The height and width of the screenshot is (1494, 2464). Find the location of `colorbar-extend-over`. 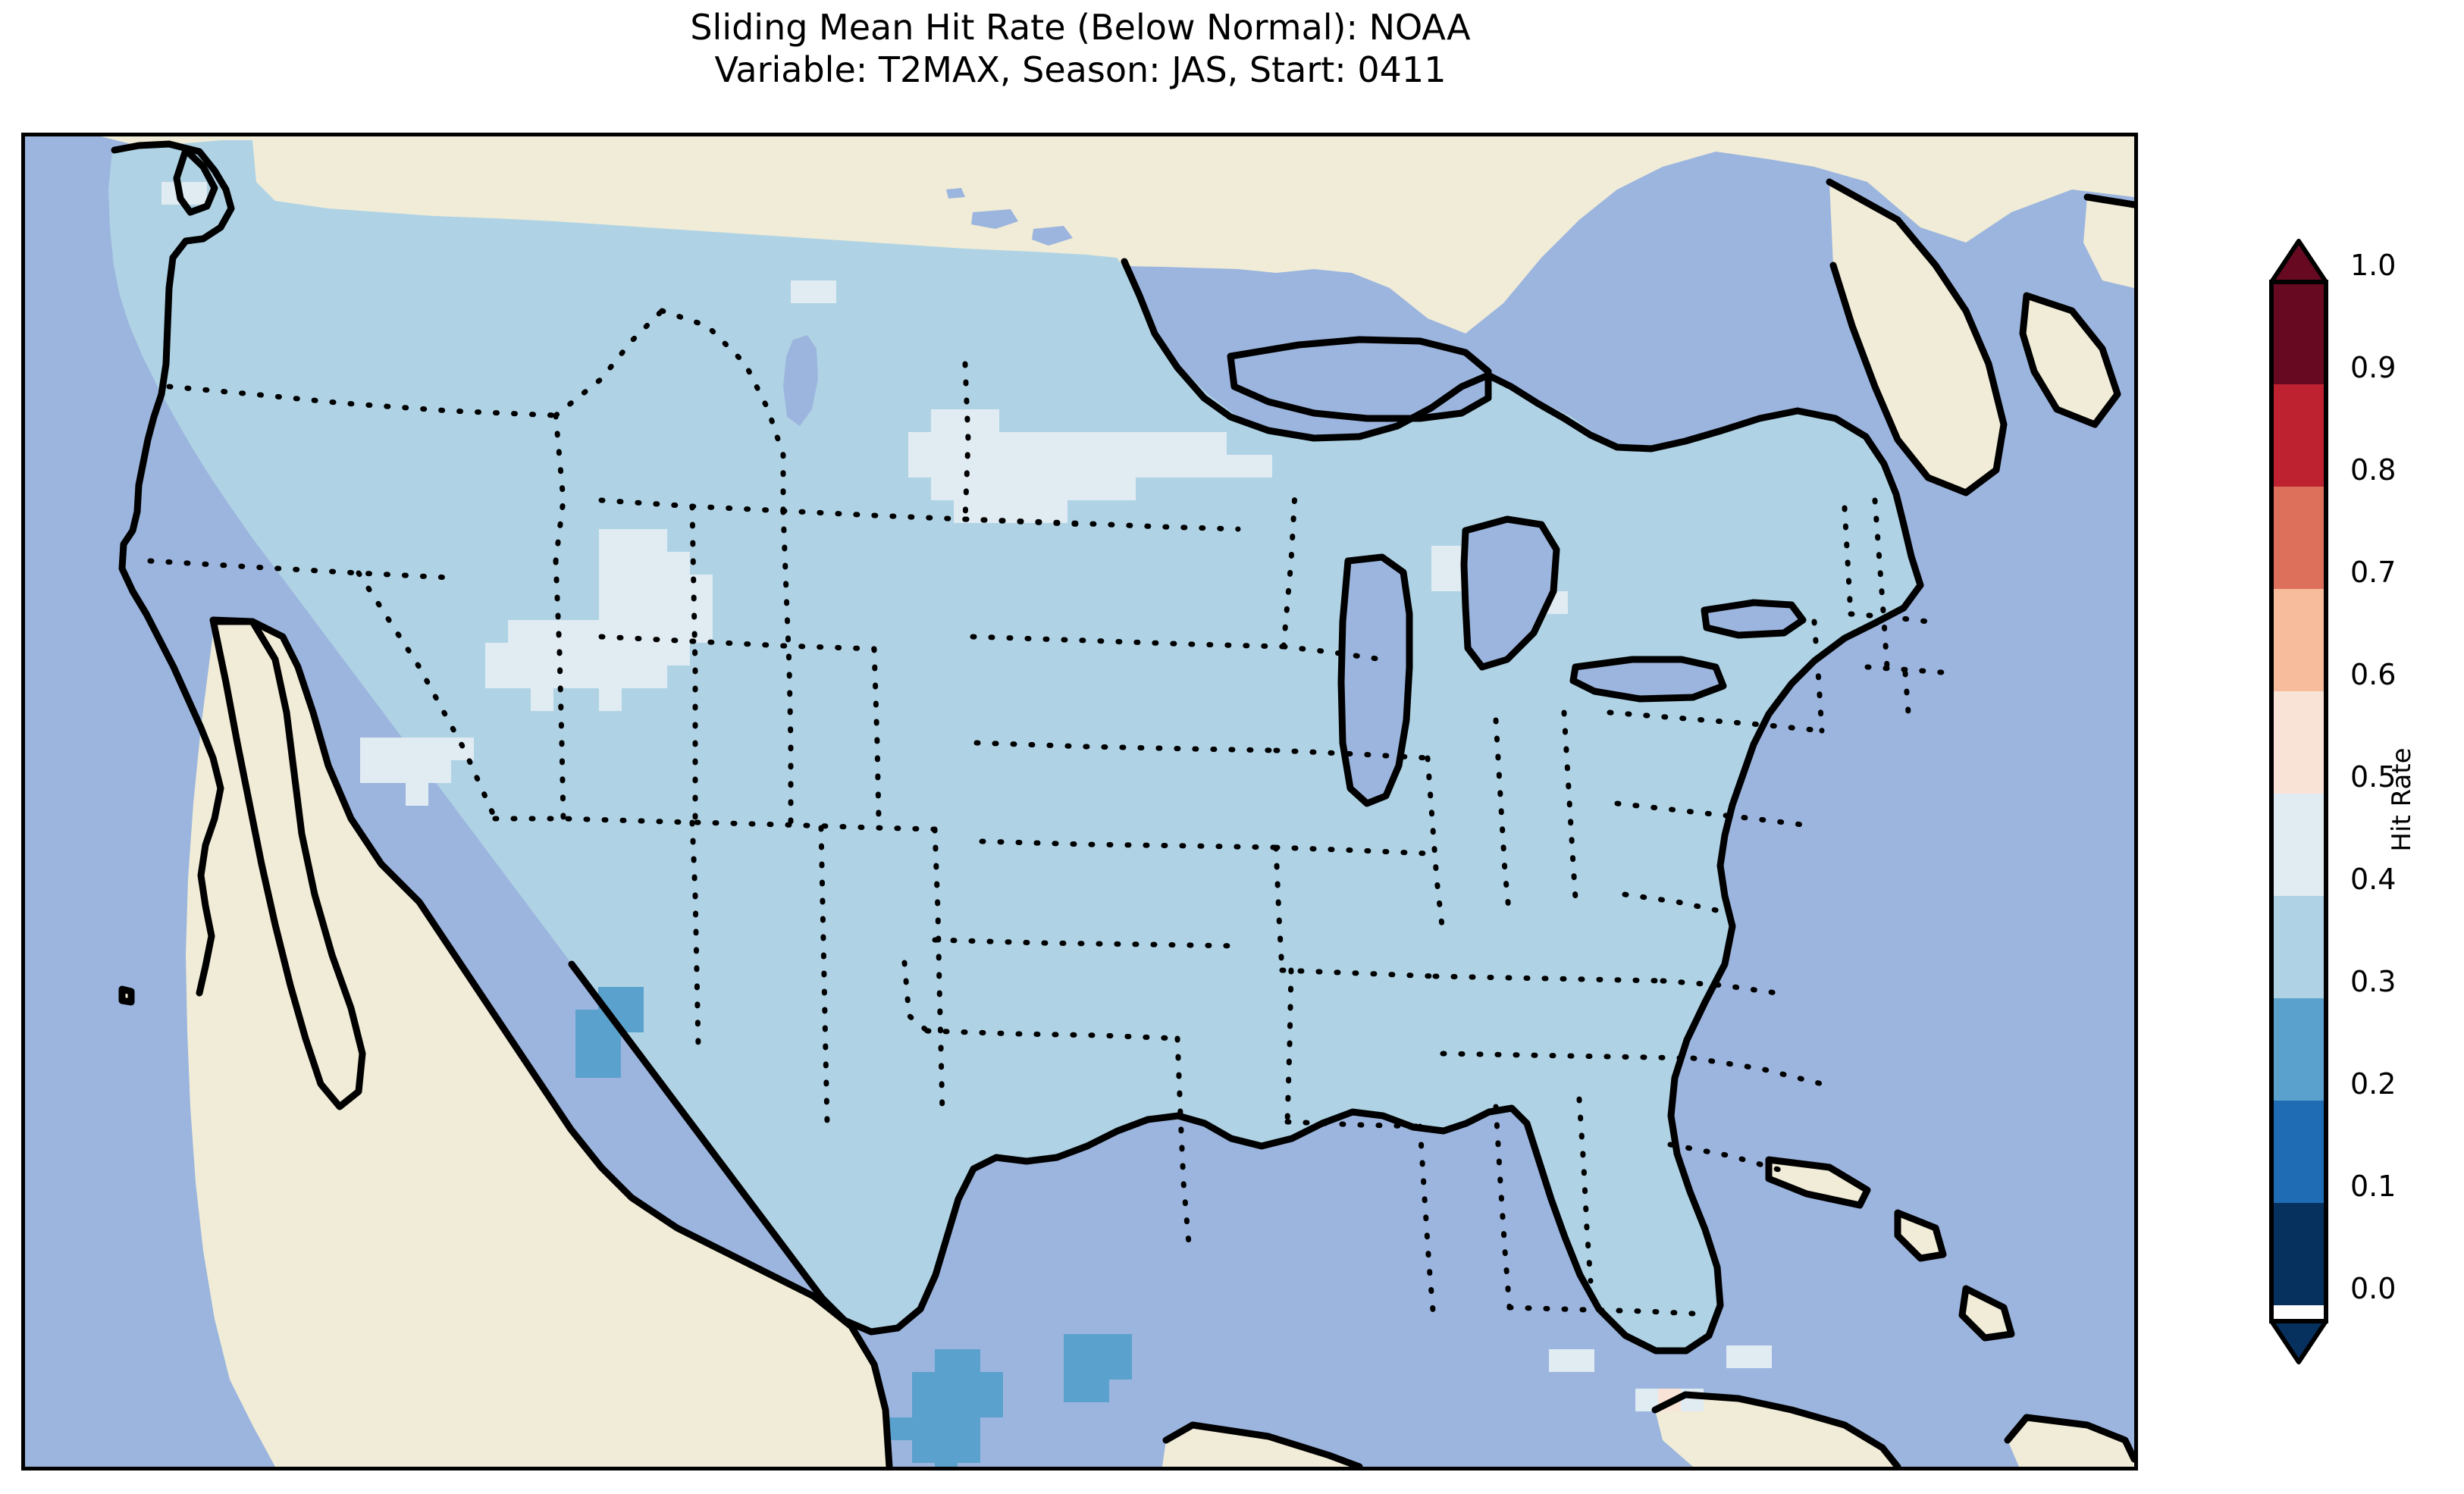

colorbar-extend-over is located at coordinates (2298, 261).